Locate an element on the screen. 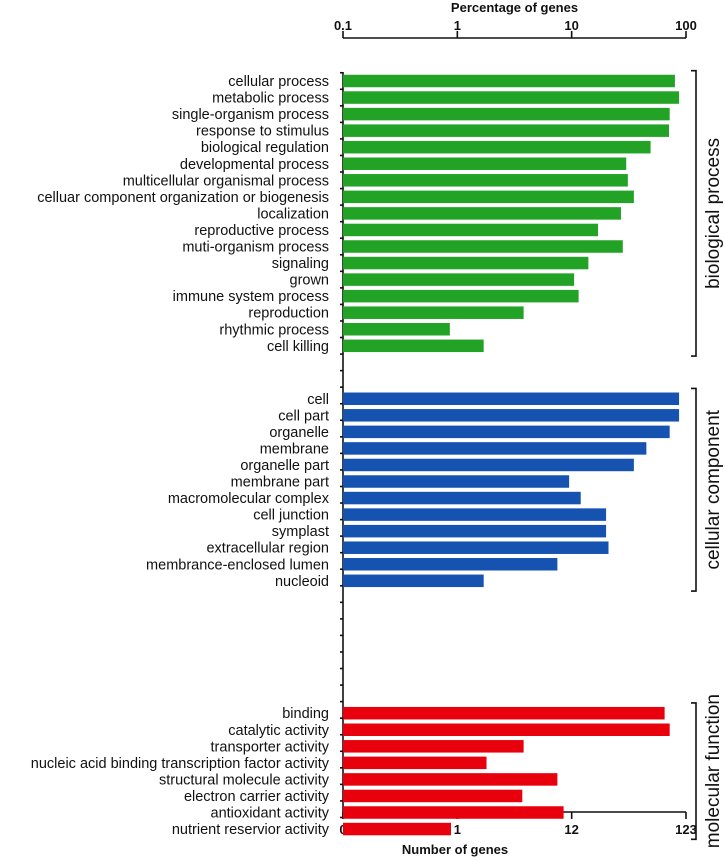  category-label: reproduction is located at coordinates (288, 314).